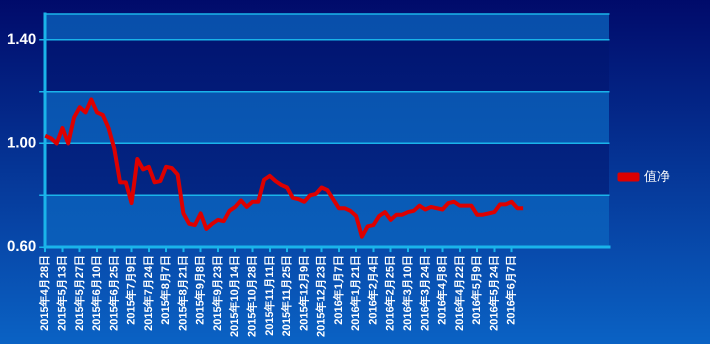  I want to click on x-tick-label: 2016年5月24日, so click(493, 293).